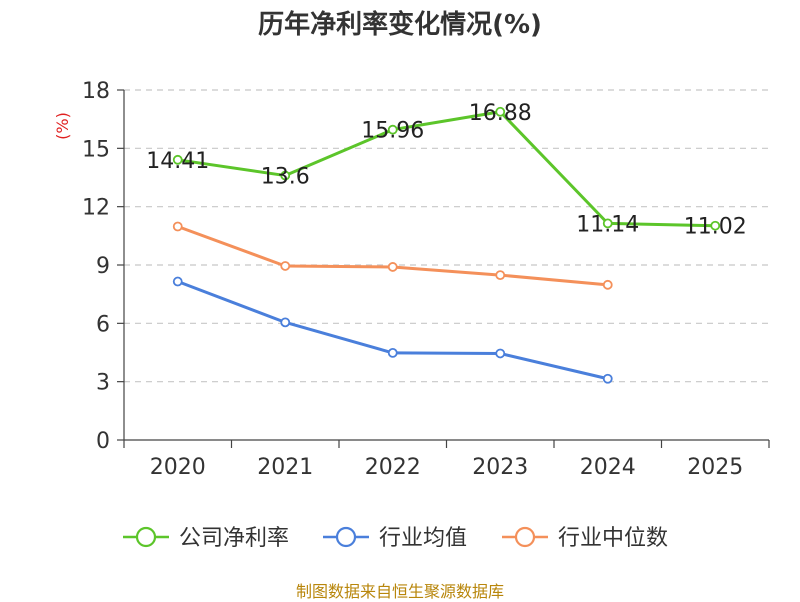  I want to click on y-tick-label: 15, so click(96, 149).